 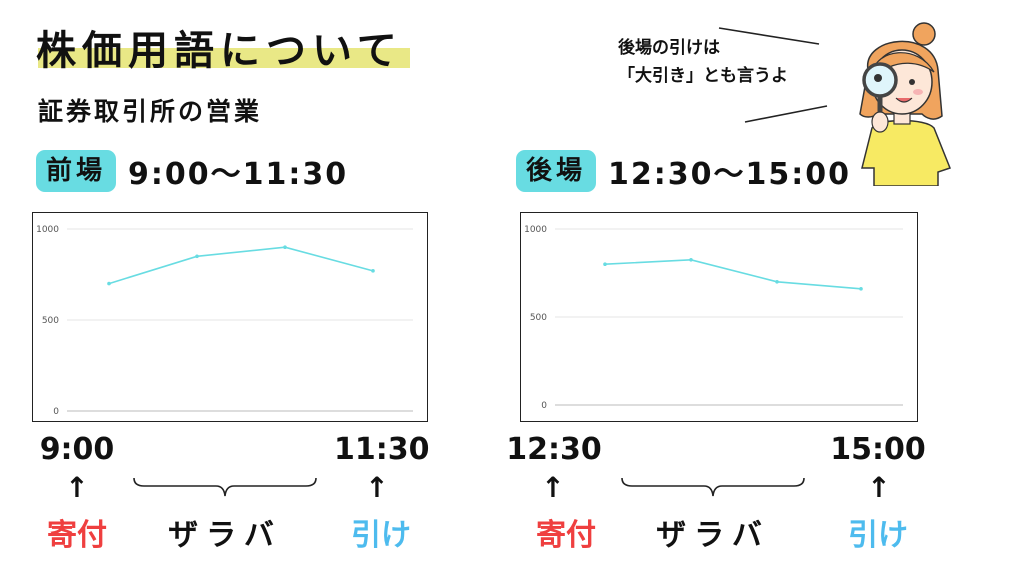 I want to click on title-highlight, so click(x=224, y=58).